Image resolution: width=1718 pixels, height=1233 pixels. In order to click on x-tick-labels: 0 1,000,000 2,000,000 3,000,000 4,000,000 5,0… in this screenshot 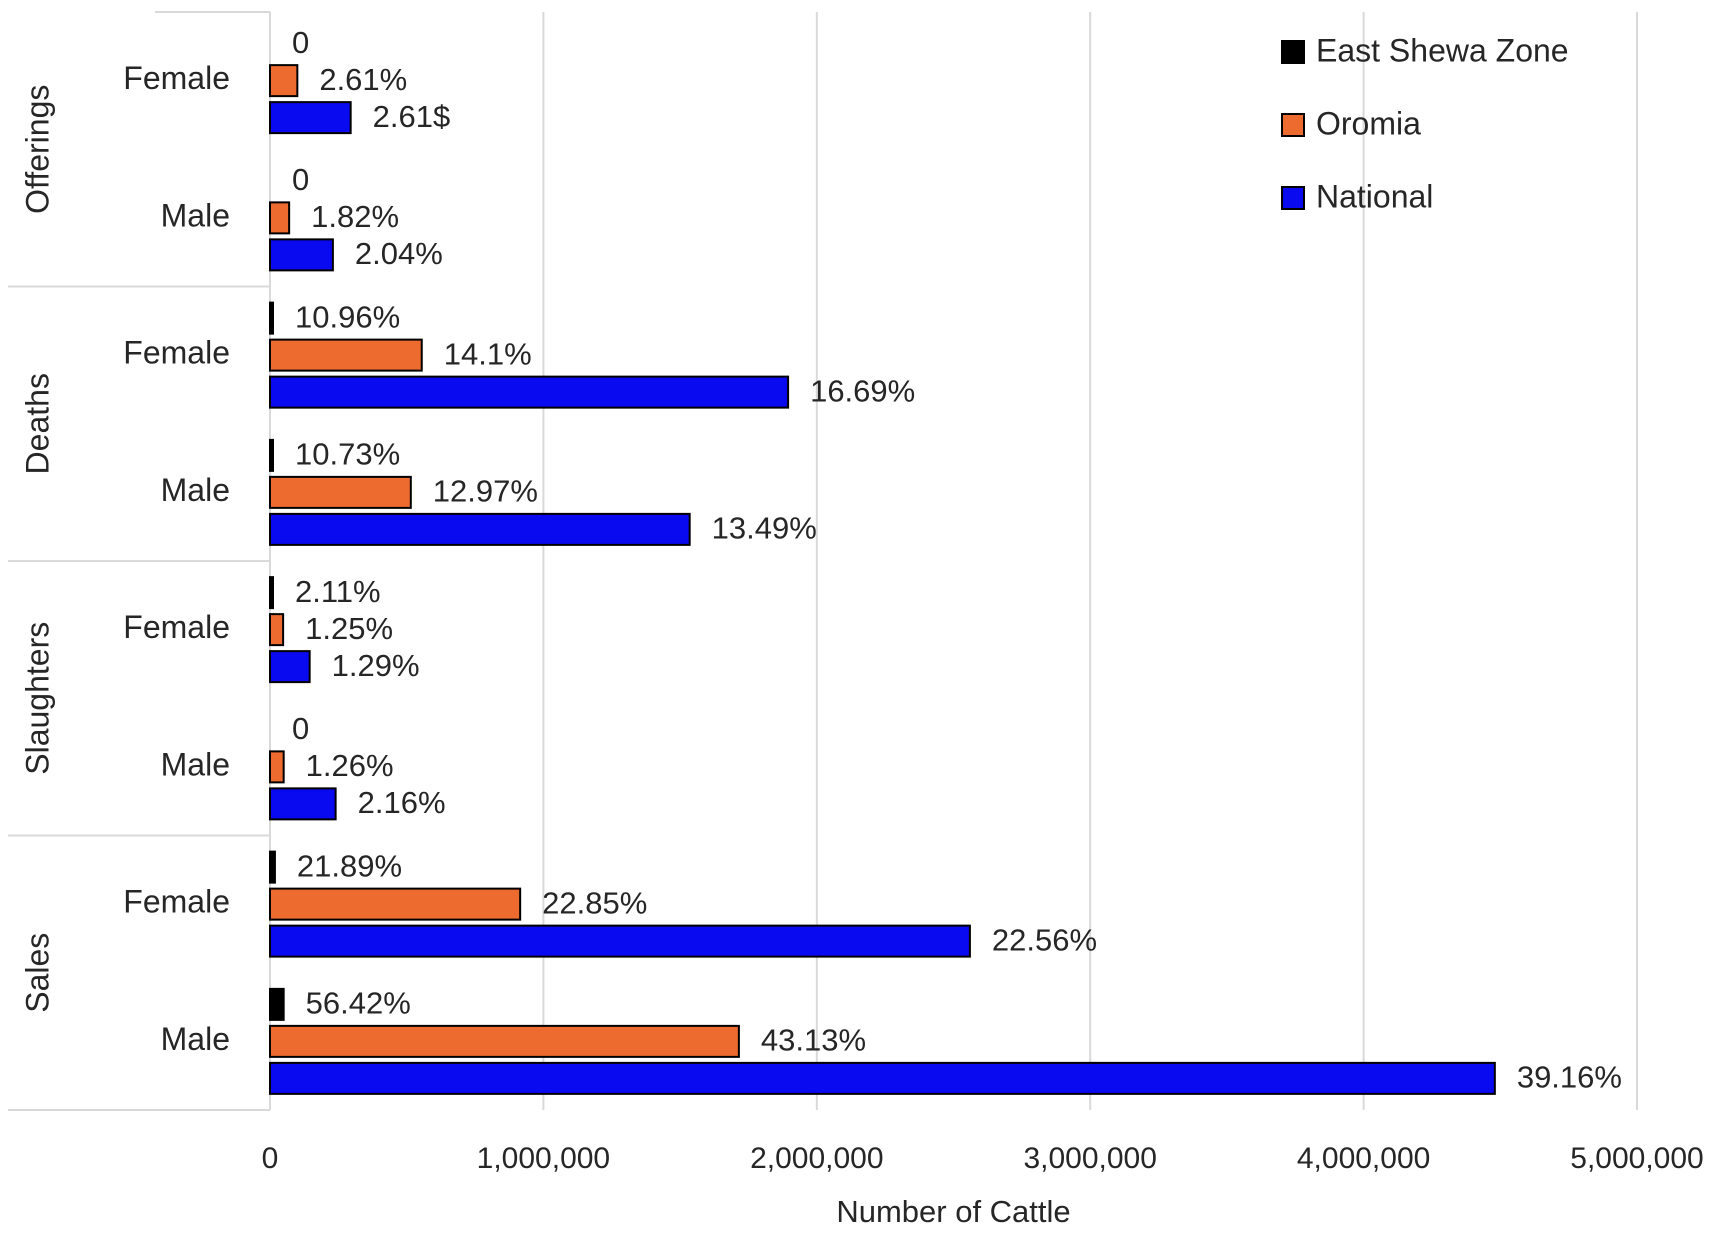, I will do `click(983, 1158)`.